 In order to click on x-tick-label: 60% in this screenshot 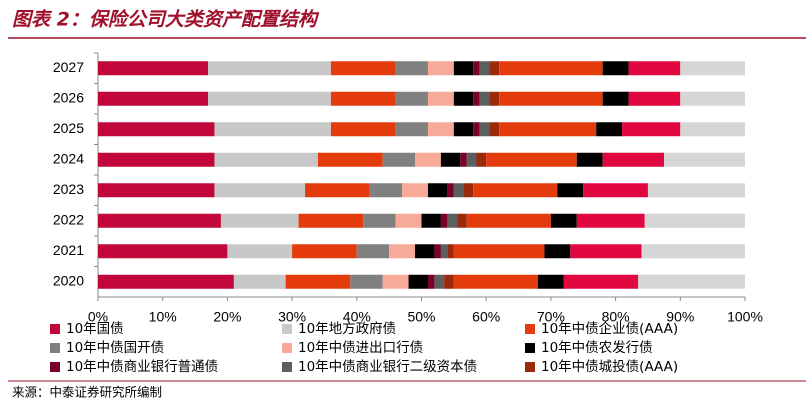, I will do `click(486, 317)`.